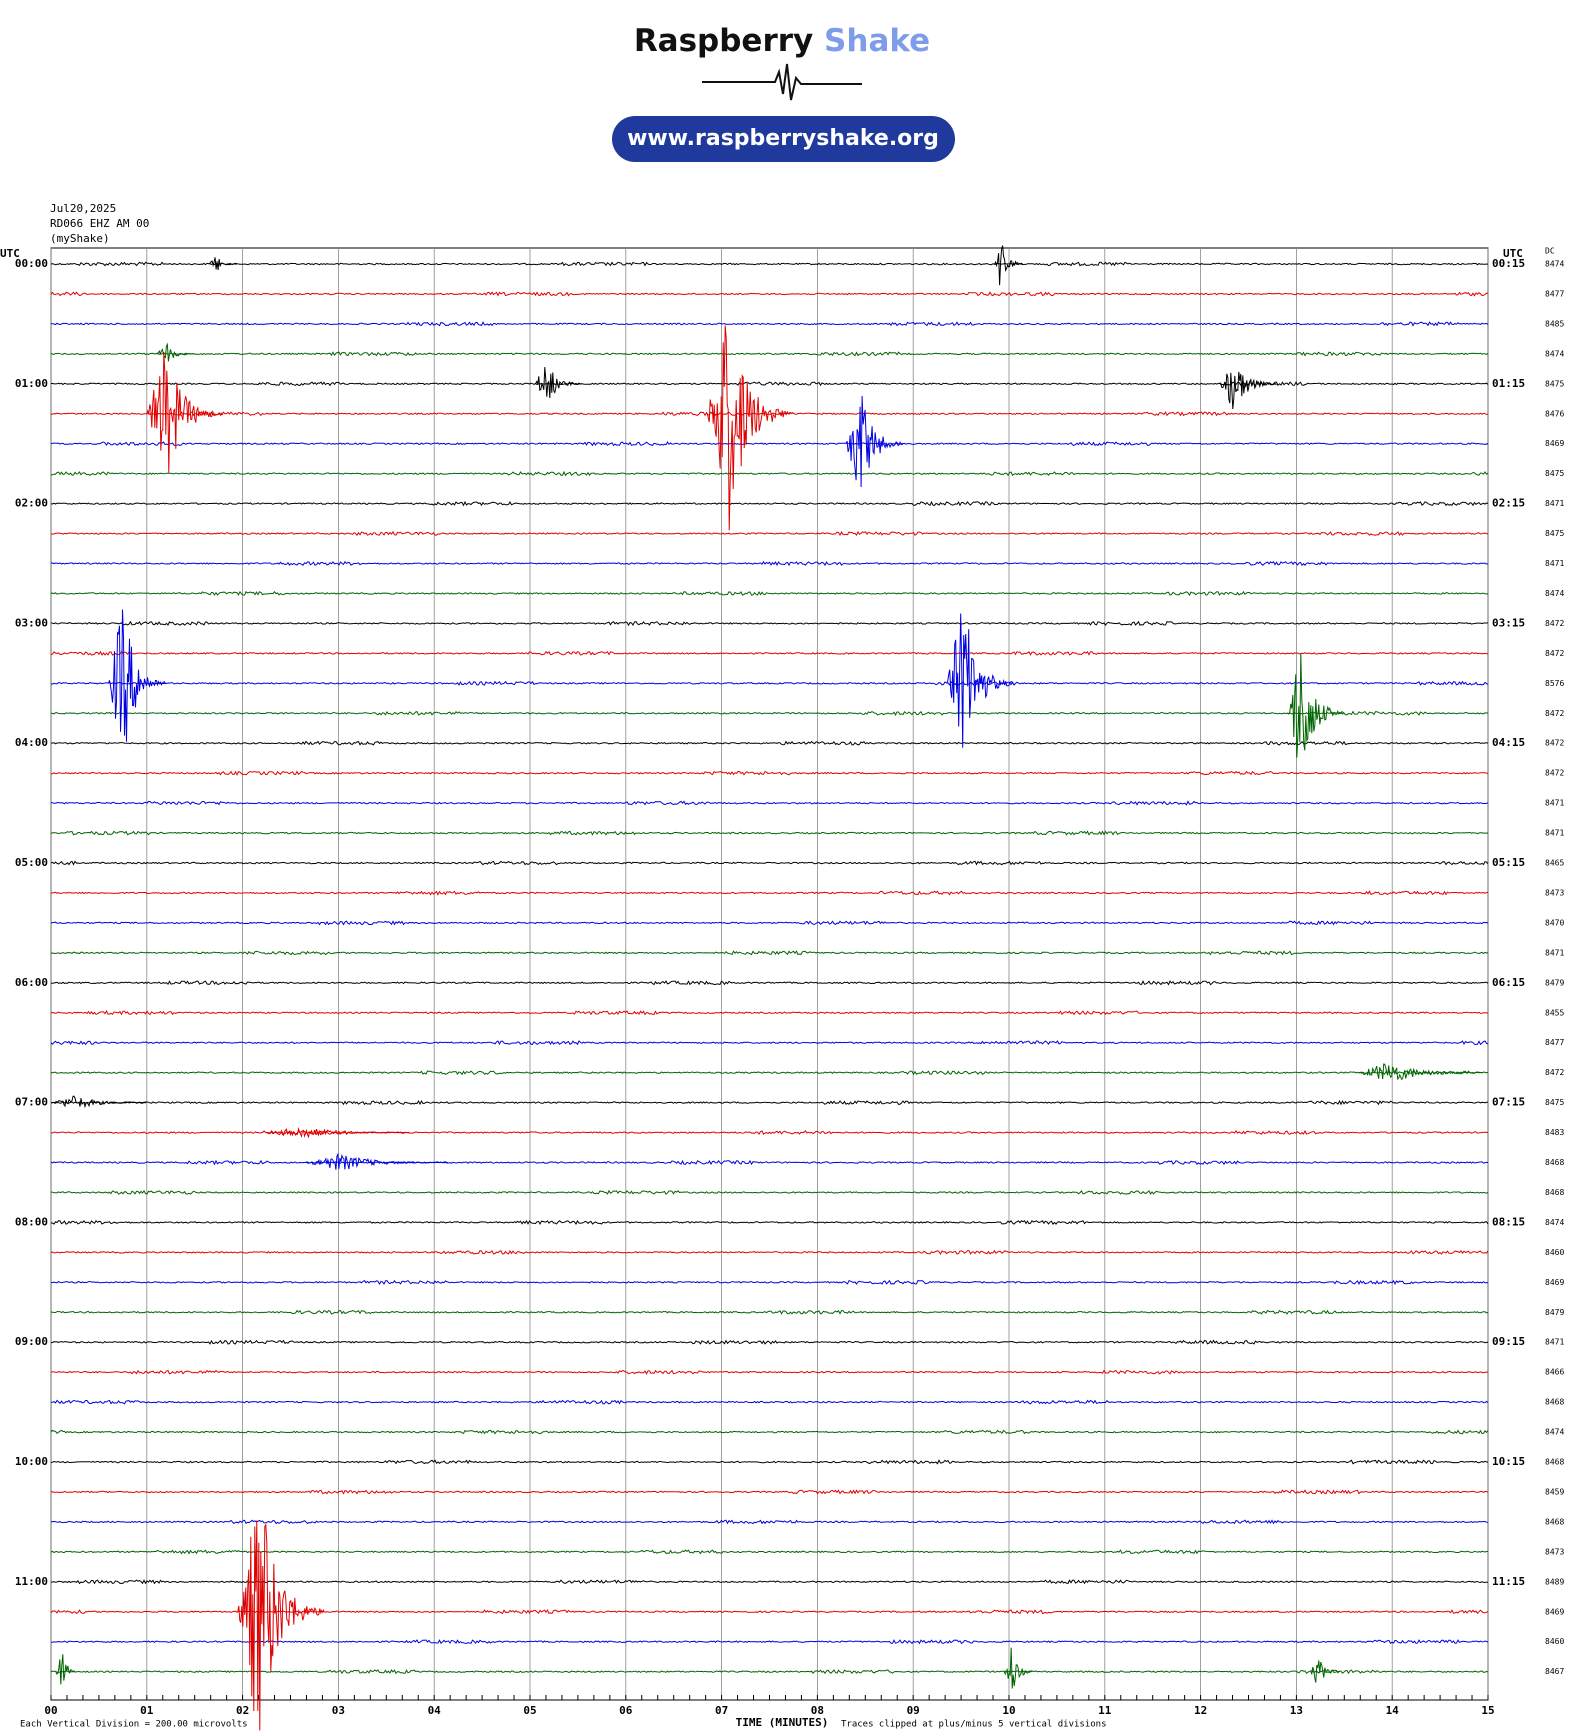  What do you see at coordinates (1554, 863) in the screenshot?
I see `dc-value: 8465` at bounding box center [1554, 863].